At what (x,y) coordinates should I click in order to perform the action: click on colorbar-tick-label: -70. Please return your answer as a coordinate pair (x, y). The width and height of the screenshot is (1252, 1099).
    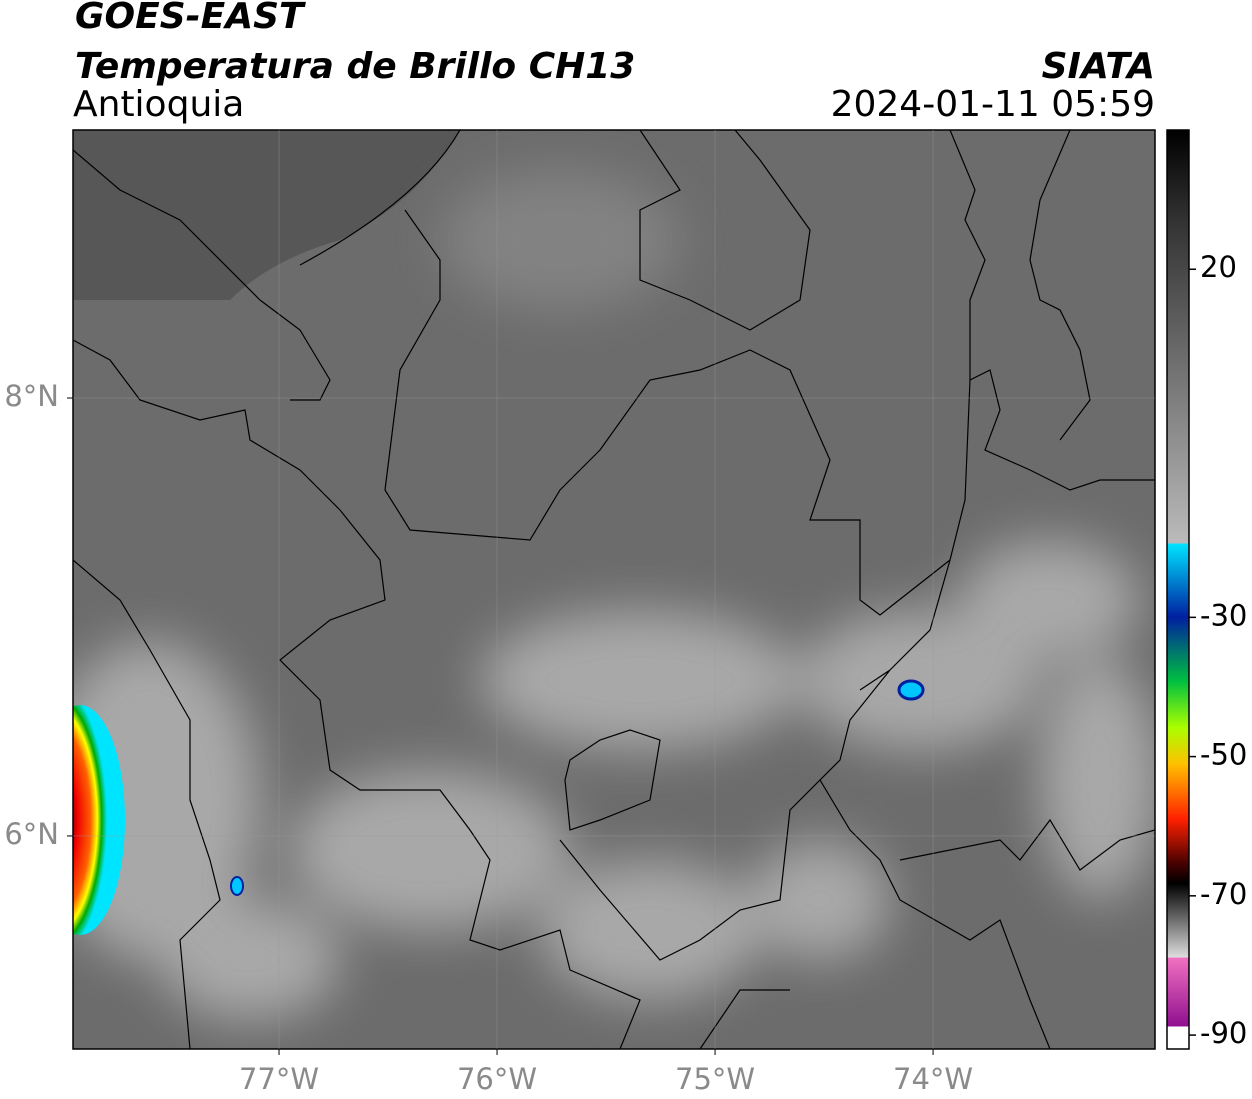
    Looking at the image, I should click on (1223, 894).